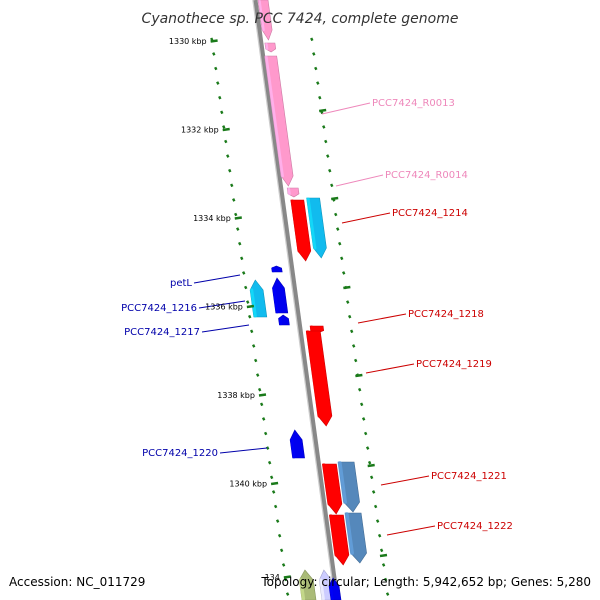 This screenshot has width=600, height=600. I want to click on leader-pcc7424-r0014, so click(359, 180).